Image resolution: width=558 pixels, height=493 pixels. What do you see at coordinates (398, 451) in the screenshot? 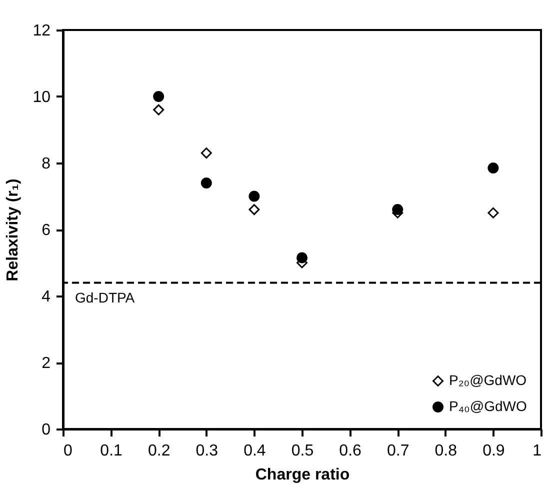
I see `x-tick-label: 0.7` at bounding box center [398, 451].